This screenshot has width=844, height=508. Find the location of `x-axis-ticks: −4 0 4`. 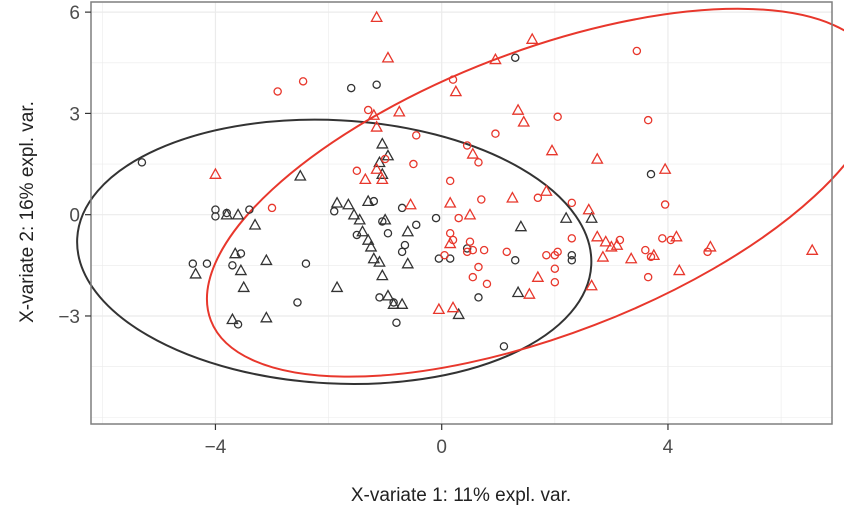

x-axis-ticks: −4 0 4 is located at coordinates (439, 441).